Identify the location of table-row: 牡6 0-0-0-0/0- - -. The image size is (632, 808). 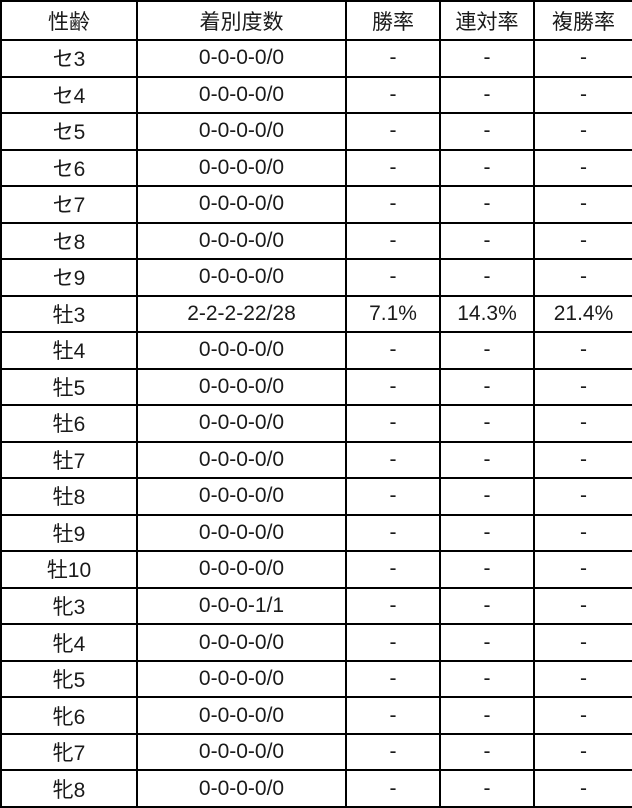
(316, 423).